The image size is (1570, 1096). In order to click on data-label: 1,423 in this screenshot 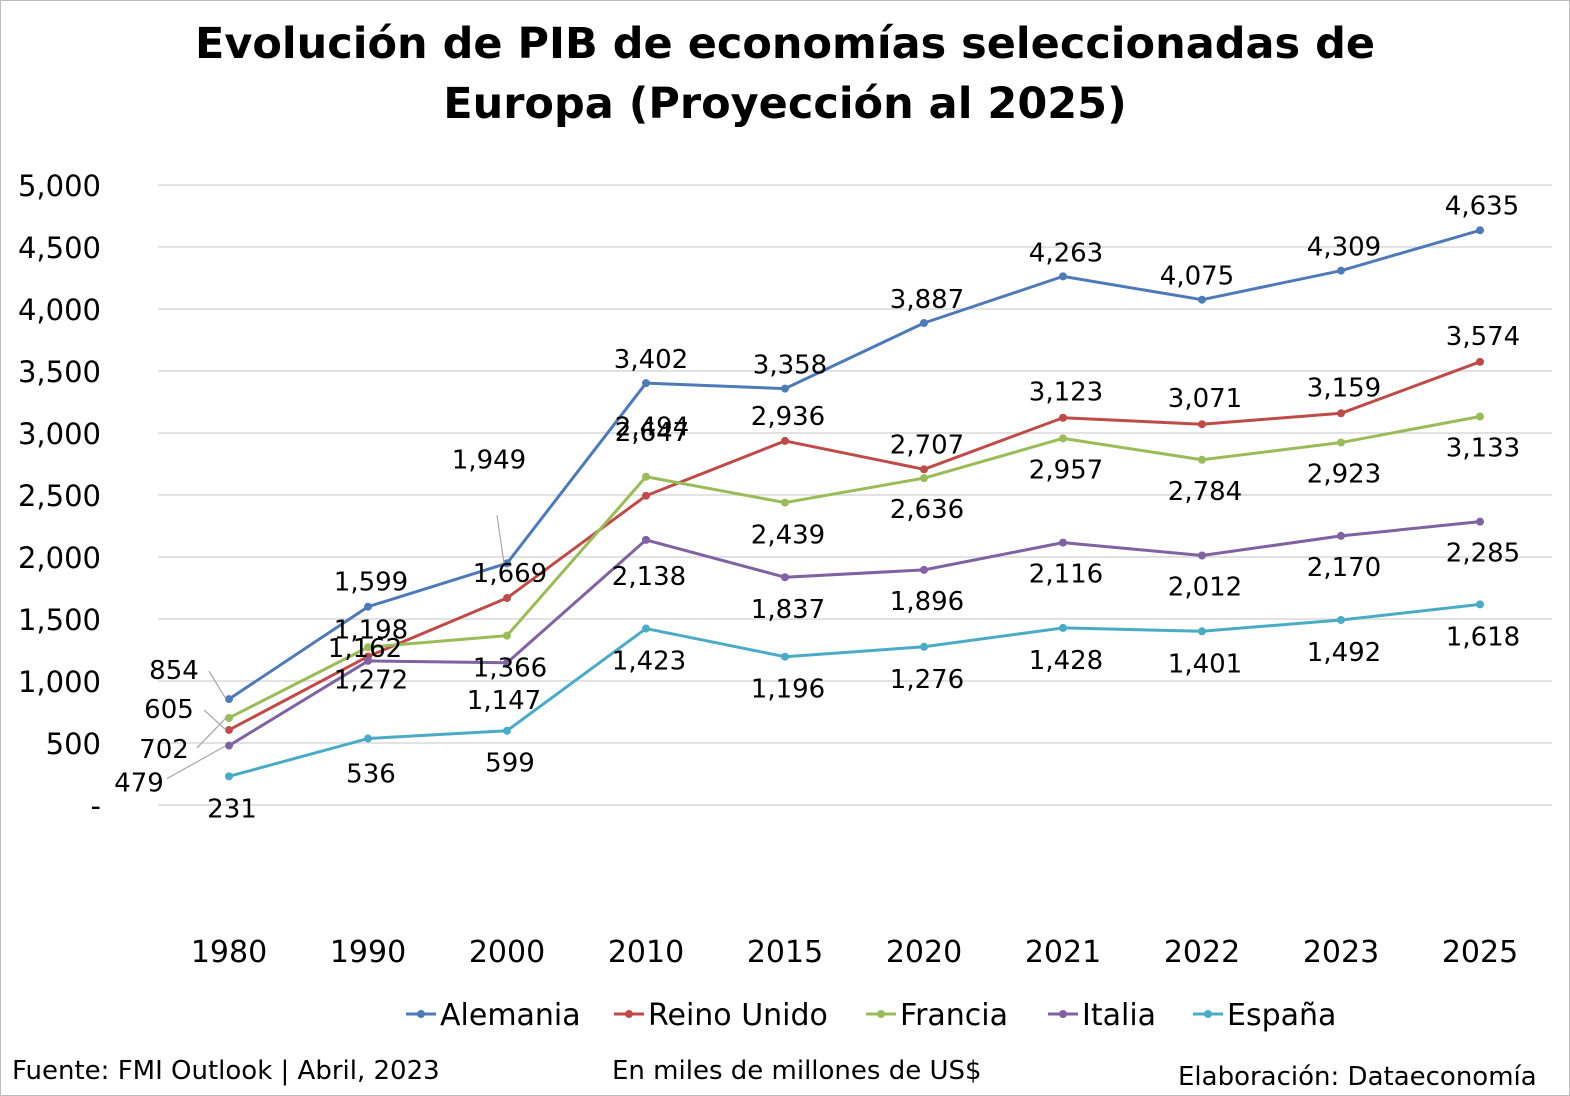, I will do `click(649, 662)`.